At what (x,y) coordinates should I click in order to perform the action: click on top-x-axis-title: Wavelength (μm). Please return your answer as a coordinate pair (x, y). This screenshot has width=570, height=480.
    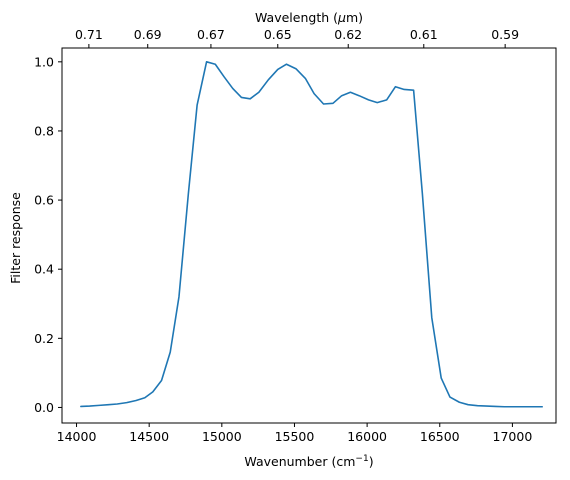
    Looking at the image, I should click on (309, 17).